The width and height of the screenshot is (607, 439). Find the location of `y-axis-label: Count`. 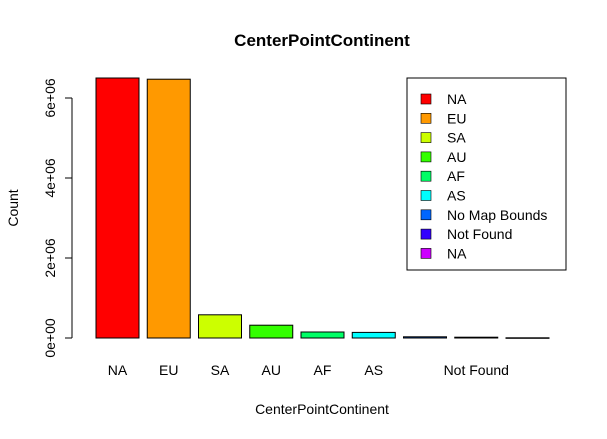

y-axis-label: Count is located at coordinates (13, 207).